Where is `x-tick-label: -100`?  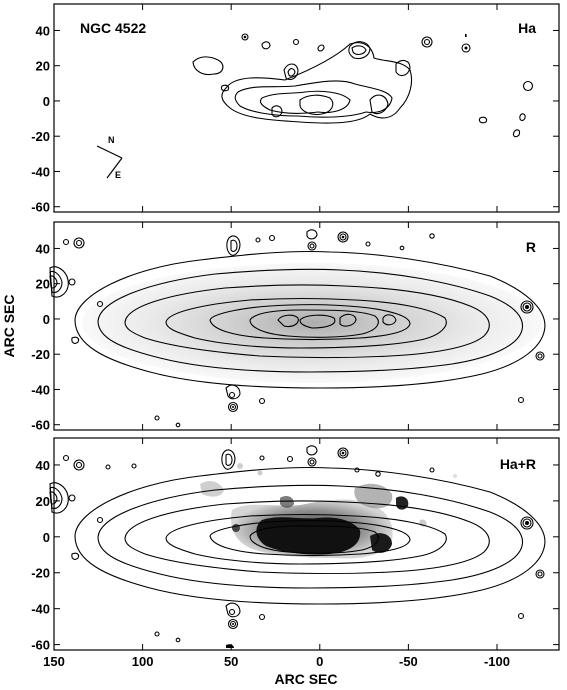
x-tick-label: -100 is located at coordinates (497, 661).